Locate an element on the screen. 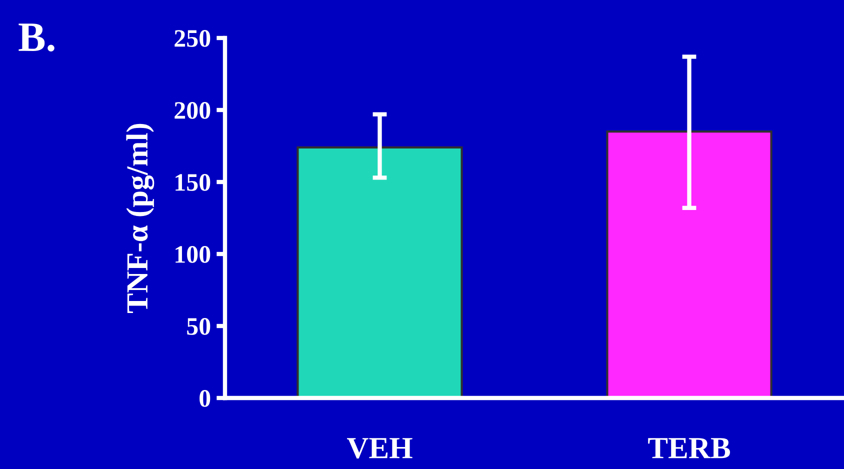 This screenshot has height=469, width=844. y-tick-label: 250 is located at coordinates (192, 38).